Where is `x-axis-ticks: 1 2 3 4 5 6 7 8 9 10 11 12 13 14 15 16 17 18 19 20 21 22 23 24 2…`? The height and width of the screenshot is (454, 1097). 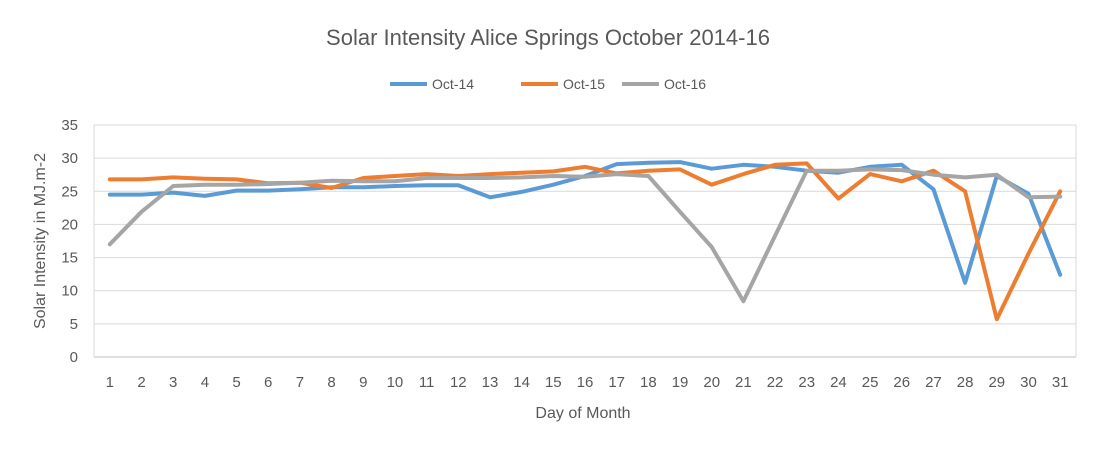 x-axis-ticks: 1 2 3 4 5 6 7 8 9 10 11 12 13 14 15 16 17 18 19 20 21 22 23 24 2… is located at coordinates (587, 382).